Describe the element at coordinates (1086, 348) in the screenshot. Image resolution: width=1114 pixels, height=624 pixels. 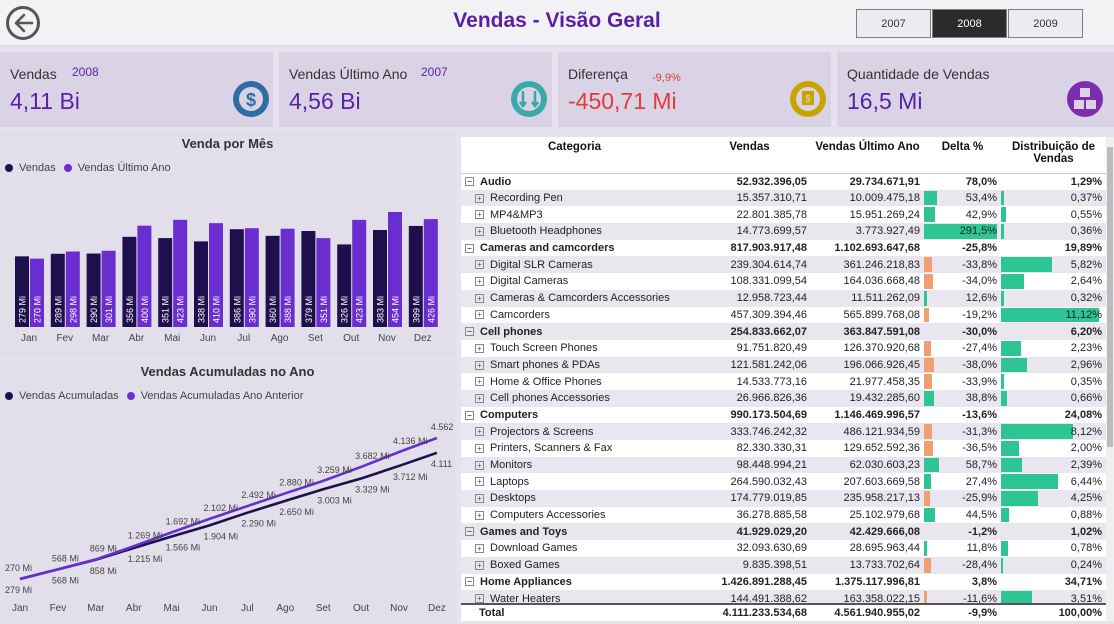
I see `distribution-value: 2,23%` at that location.